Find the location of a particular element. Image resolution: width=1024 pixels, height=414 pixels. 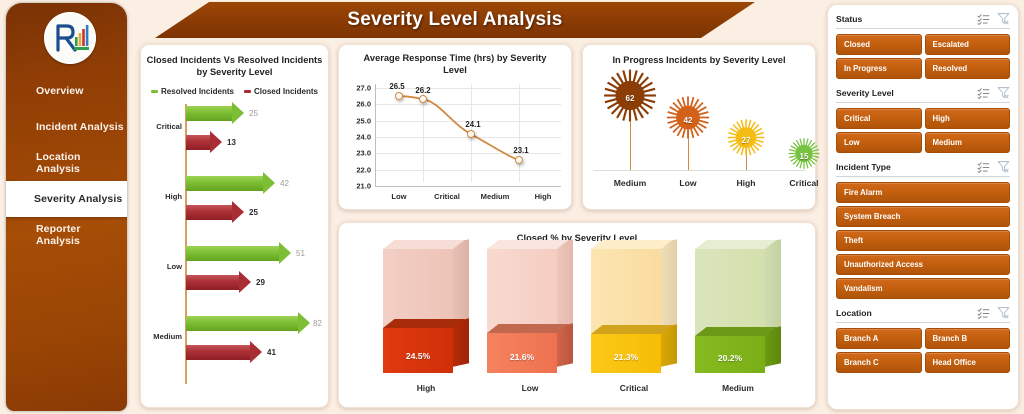

filter-option-head-office: Head Office is located at coordinates (967, 362).